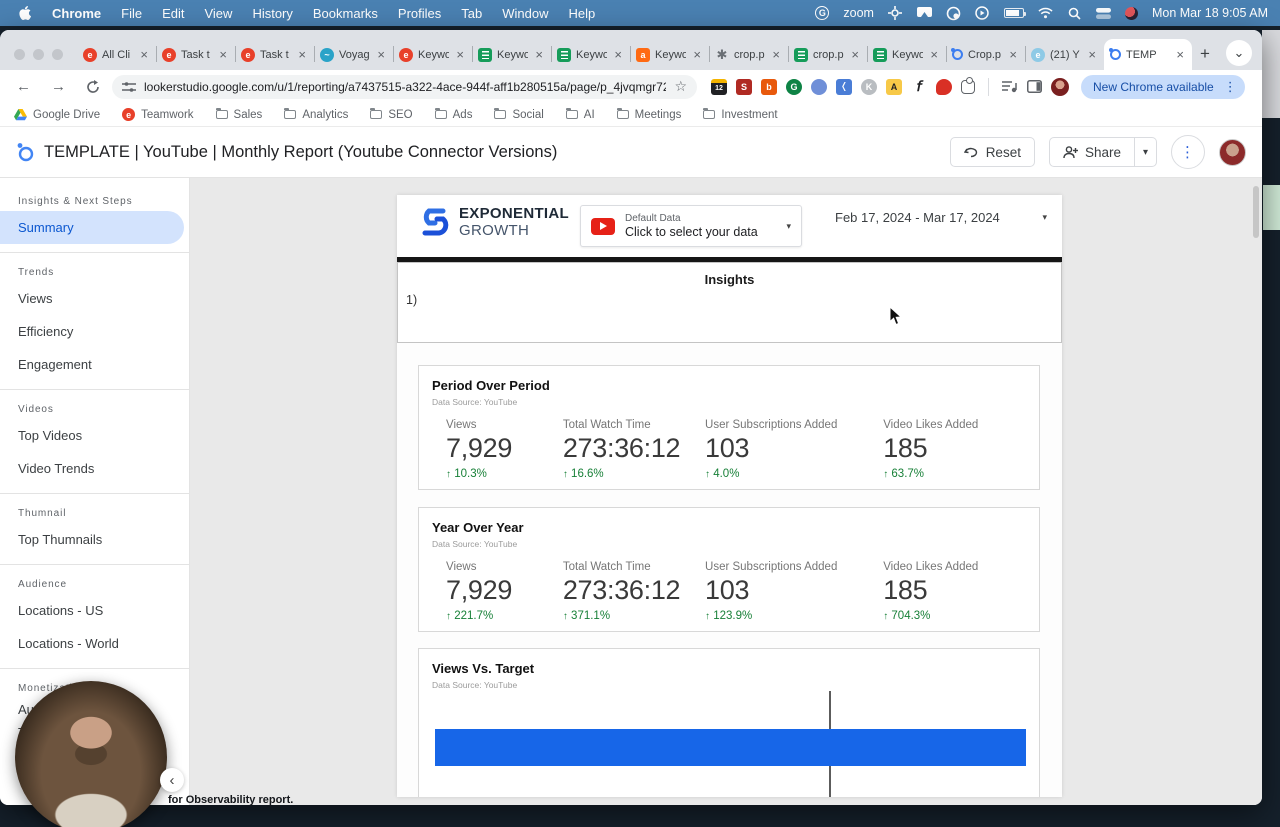 This screenshot has height=827, width=1280. What do you see at coordinates (1074, 13) in the screenshot?
I see `search-icon` at bounding box center [1074, 13].